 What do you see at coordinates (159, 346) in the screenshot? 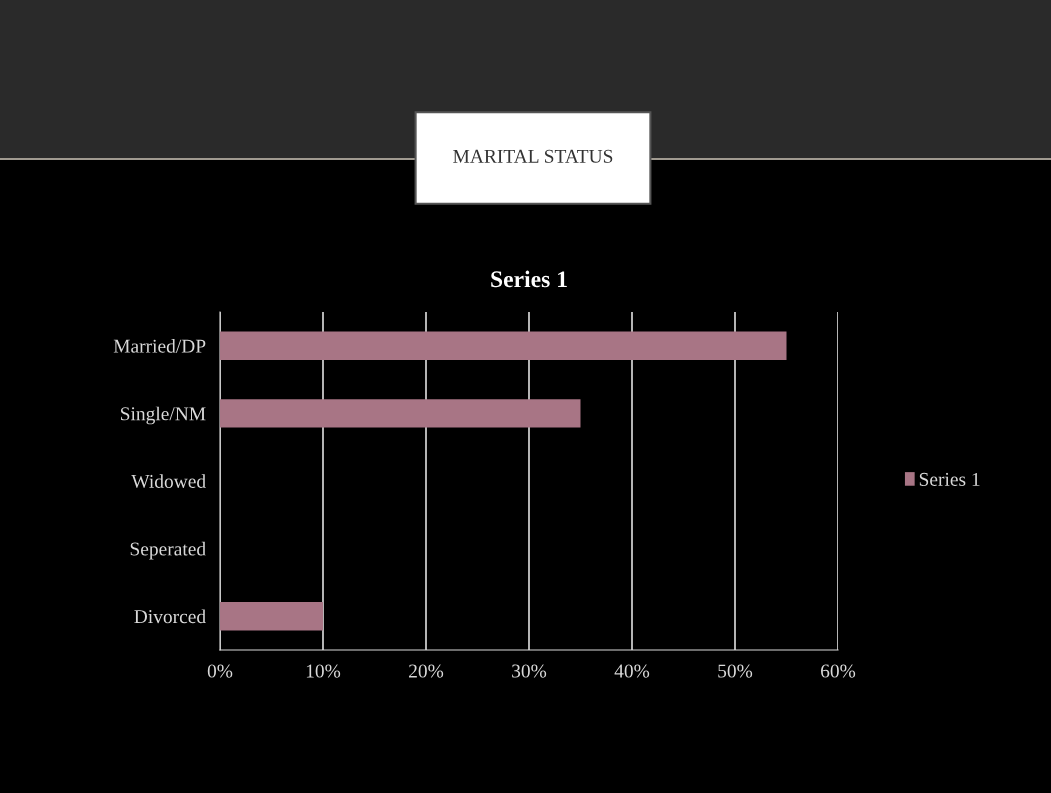
I see `y-tick-label: Married/DP` at bounding box center [159, 346].